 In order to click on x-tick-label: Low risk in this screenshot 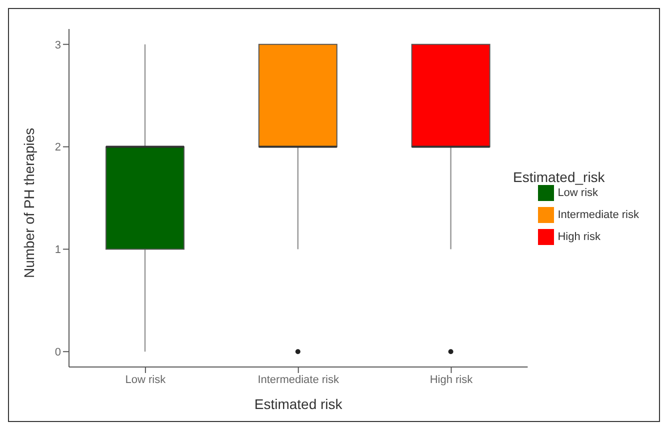, I will do `click(145, 380)`.